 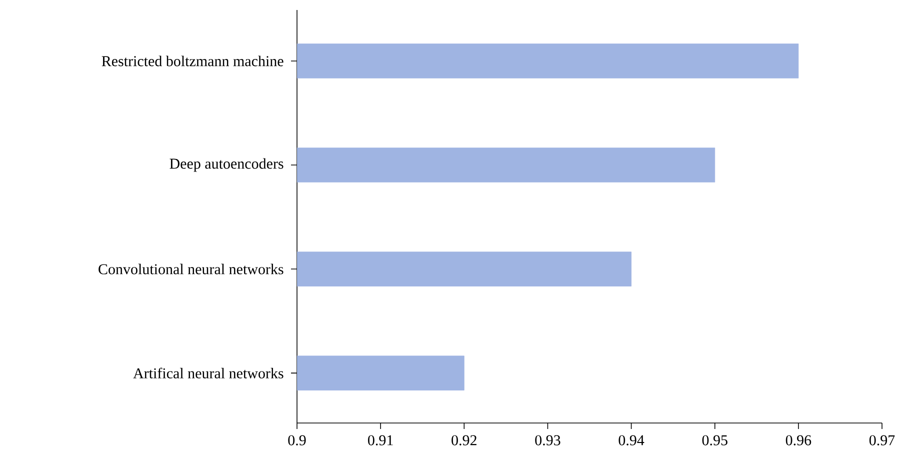 What do you see at coordinates (799, 440) in the screenshot?
I see `x-tick-label: 0.96` at bounding box center [799, 440].